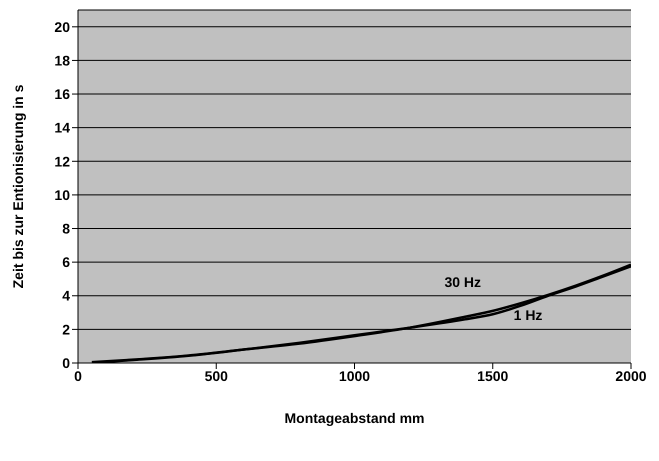 Image resolution: width=659 pixels, height=461 pixels. What do you see at coordinates (62, 161) in the screenshot?
I see `y-tick-label: 12` at bounding box center [62, 161].